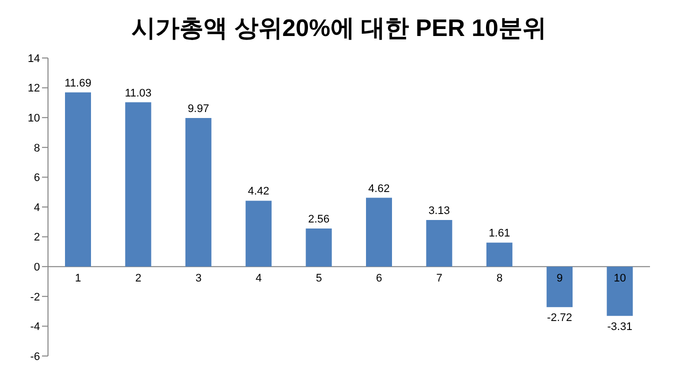 The image size is (678, 371). I want to click on y-tick-label: 8, so click(37, 148).